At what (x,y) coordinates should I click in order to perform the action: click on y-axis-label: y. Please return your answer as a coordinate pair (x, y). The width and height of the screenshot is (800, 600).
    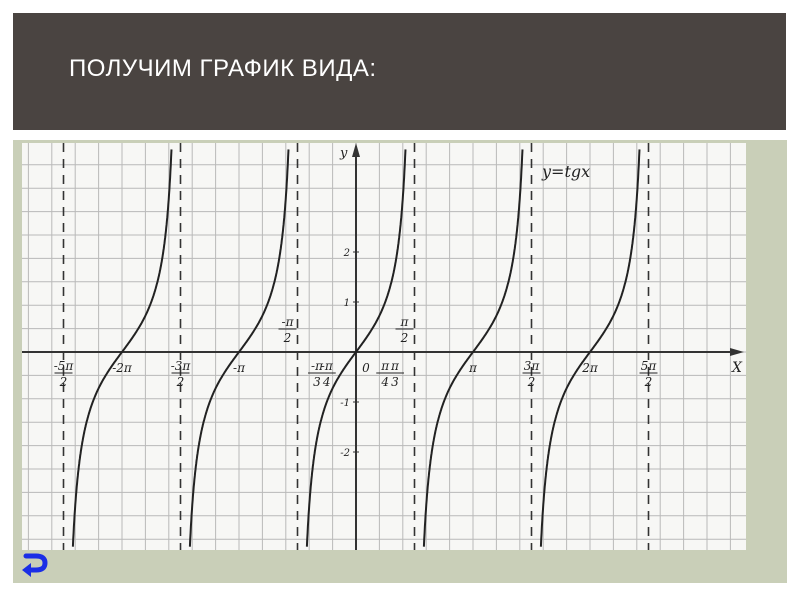
    Looking at the image, I should click on (343, 153).